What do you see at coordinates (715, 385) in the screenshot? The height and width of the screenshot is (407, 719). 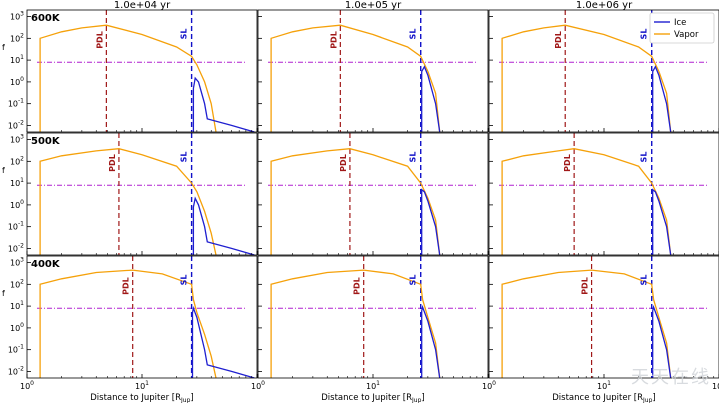 I see `x-tick-label: 102` at bounding box center [715, 385].